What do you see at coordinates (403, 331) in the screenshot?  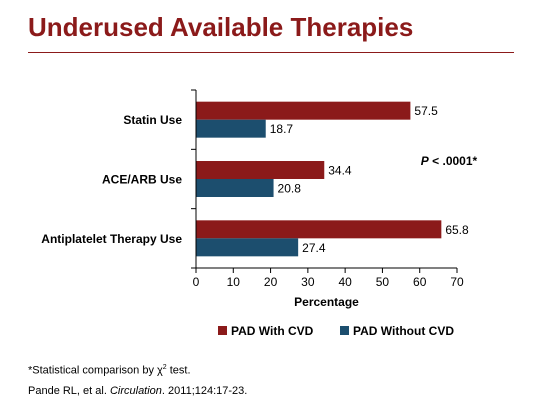 I see `legend-label-without-cvd: PAD Without CVD` at bounding box center [403, 331].